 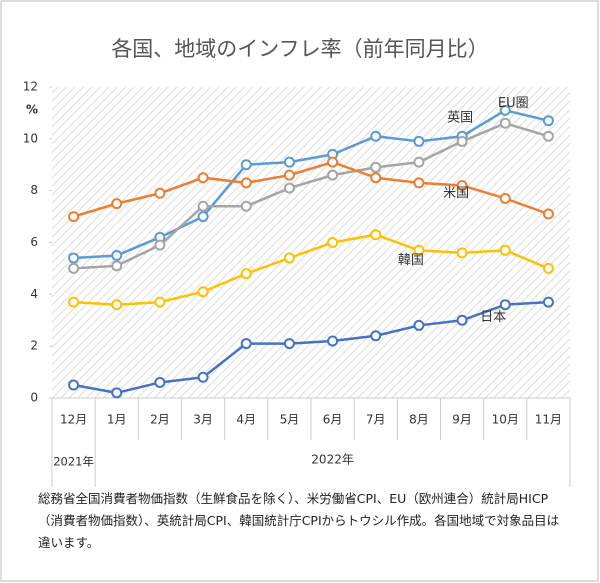 I want to click on y-tick-label: 12, so click(x=30, y=87).